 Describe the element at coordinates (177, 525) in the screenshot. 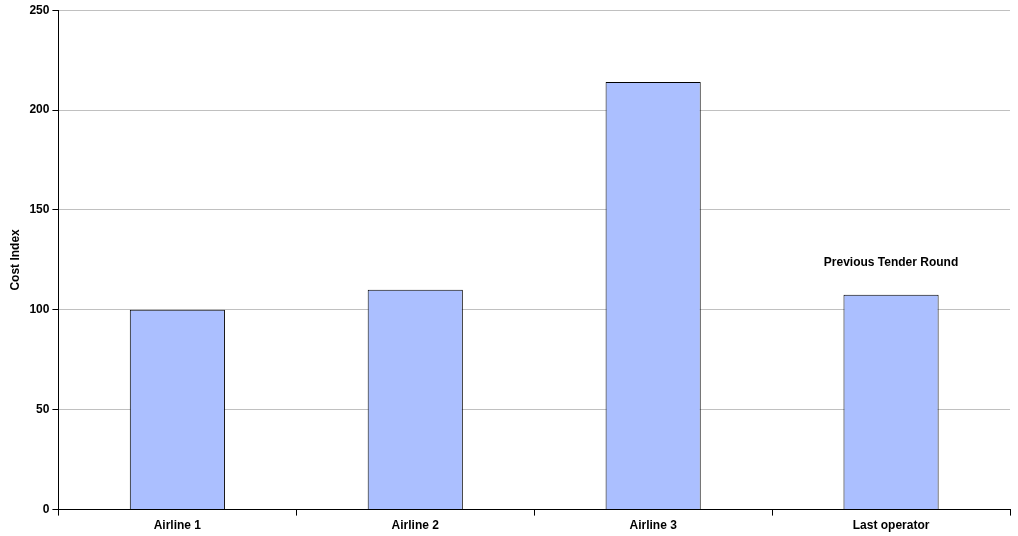

I see `x-tick-label: Airline 1` at that location.